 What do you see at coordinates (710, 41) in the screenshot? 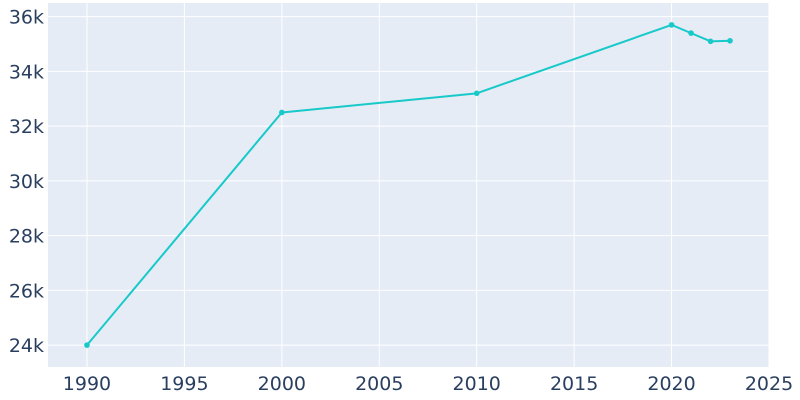
I see `data-point-2022` at bounding box center [710, 41].